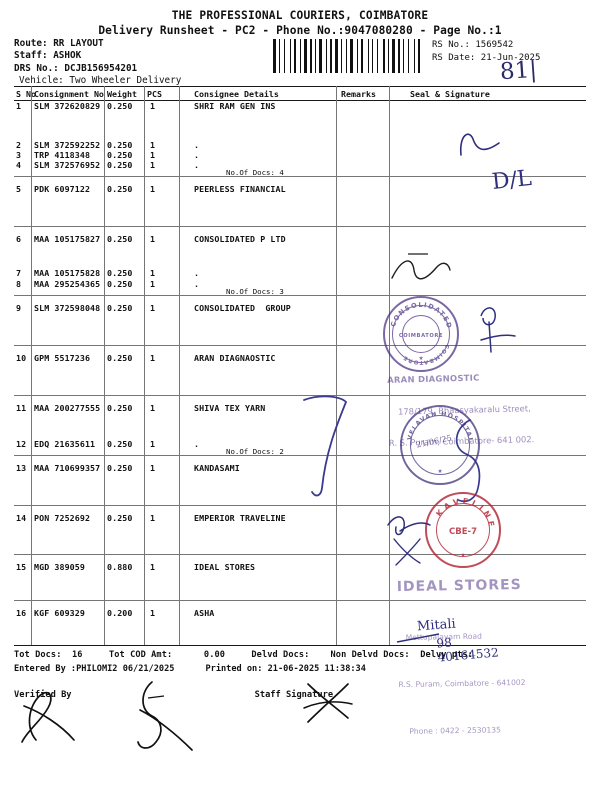  Describe the element at coordinates (67, 308) in the screenshot. I see `row-consignment: SLM 372598048` at that location.